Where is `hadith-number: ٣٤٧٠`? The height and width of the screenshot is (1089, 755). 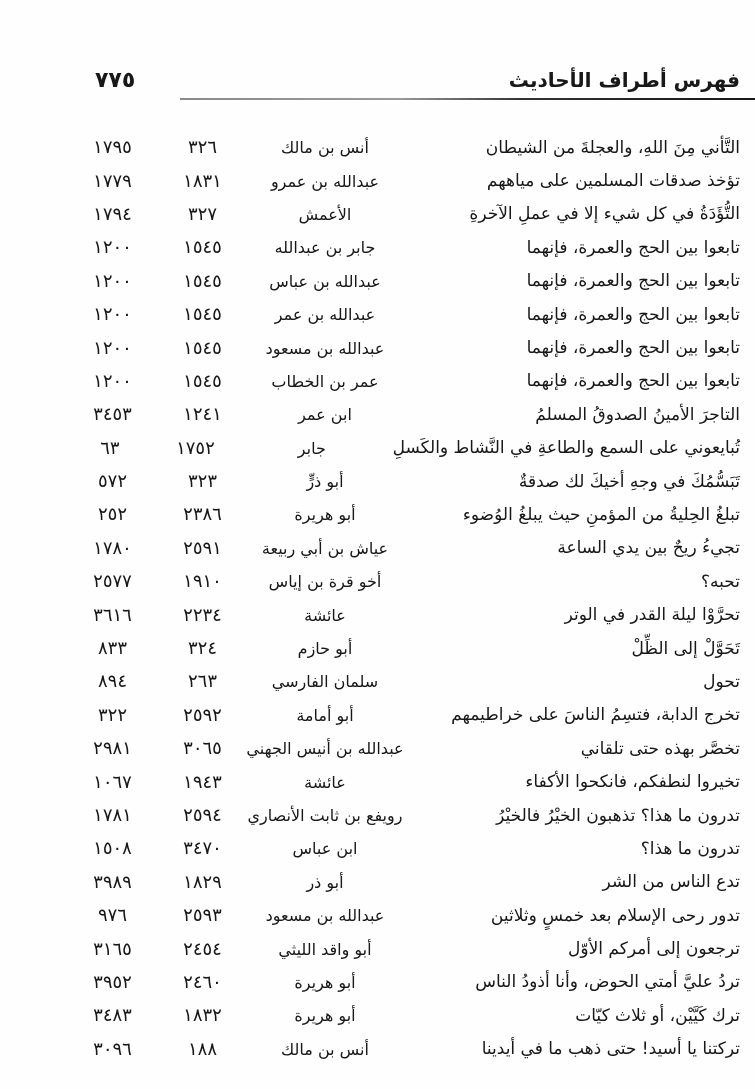
hadith-number: ٣٤٧٠ is located at coordinates (202, 849).